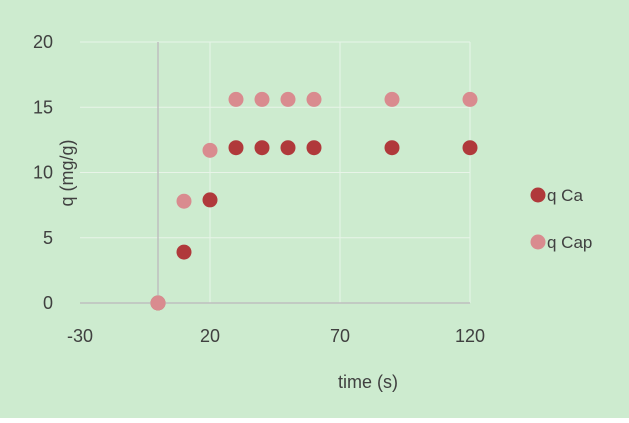  I want to click on x-tick-label: 120, so click(470, 336).